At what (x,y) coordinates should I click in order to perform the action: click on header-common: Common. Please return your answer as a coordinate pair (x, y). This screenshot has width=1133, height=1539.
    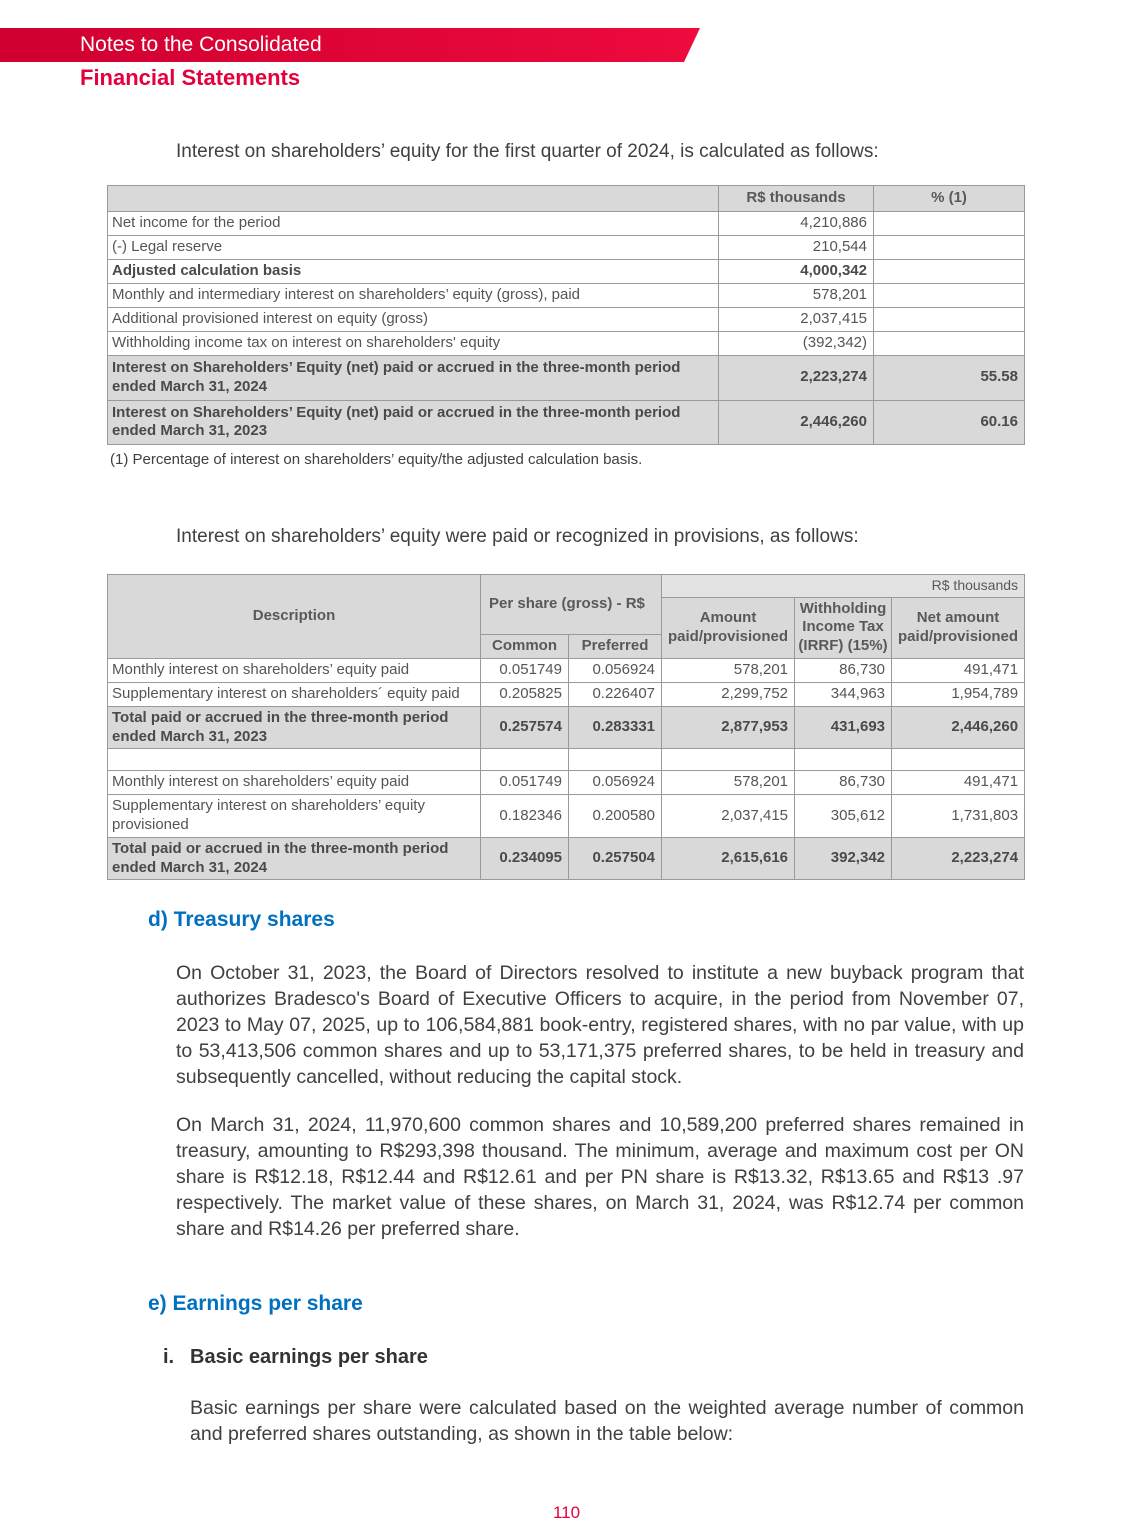
    Looking at the image, I should click on (524, 646).